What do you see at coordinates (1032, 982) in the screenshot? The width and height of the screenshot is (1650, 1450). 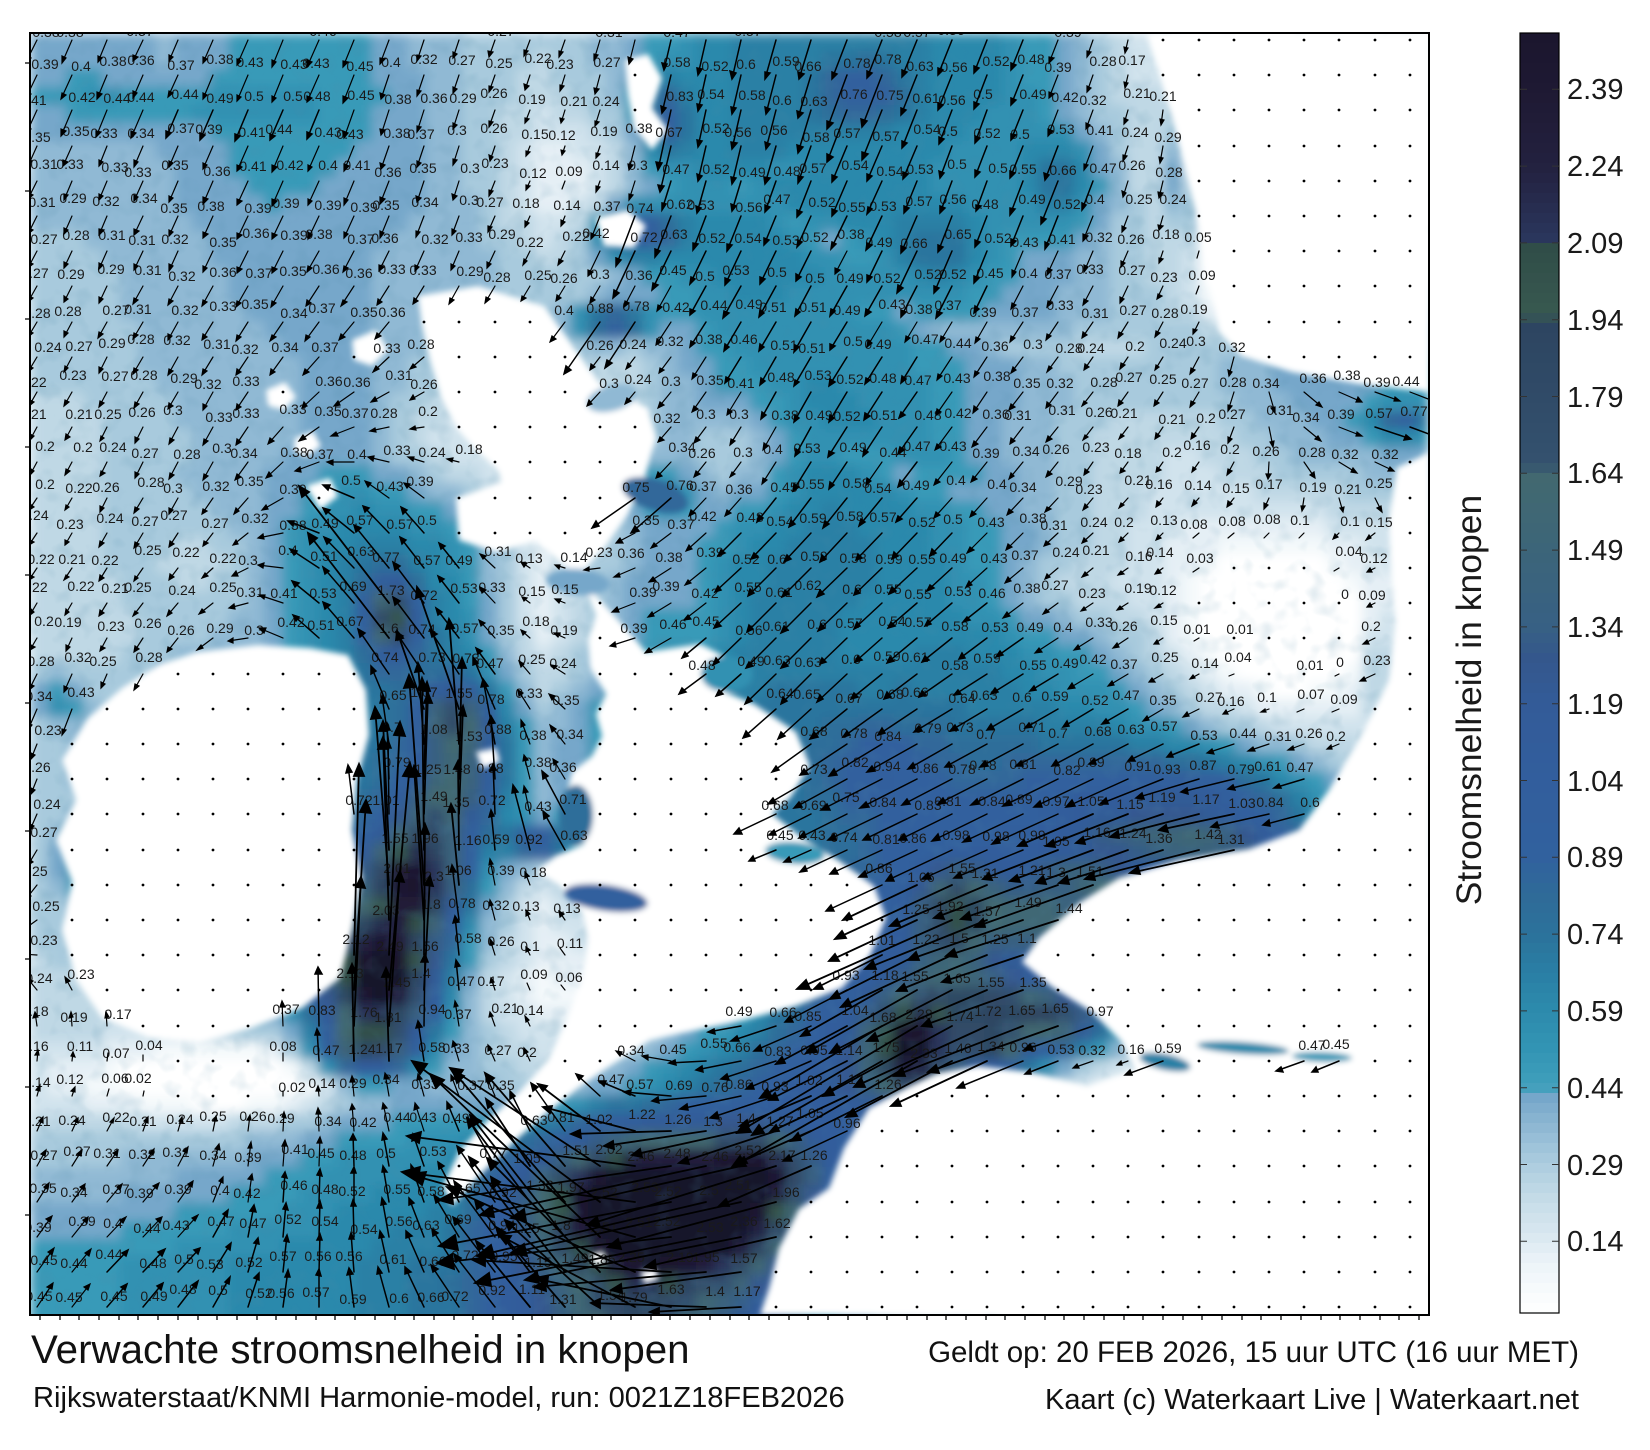 I see `svg-text: 1.35` at bounding box center [1032, 982].